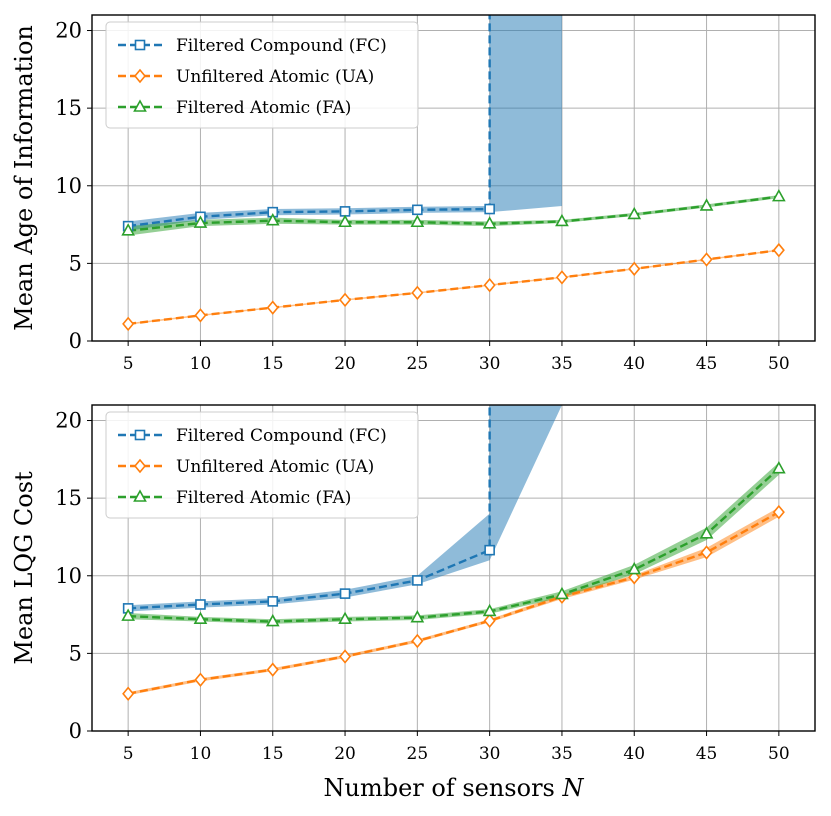 The width and height of the screenshot is (831, 816). What do you see at coordinates (442, 788) in the screenshot?
I see `x-axis-label-text: Number of sensors` at bounding box center [442, 788].